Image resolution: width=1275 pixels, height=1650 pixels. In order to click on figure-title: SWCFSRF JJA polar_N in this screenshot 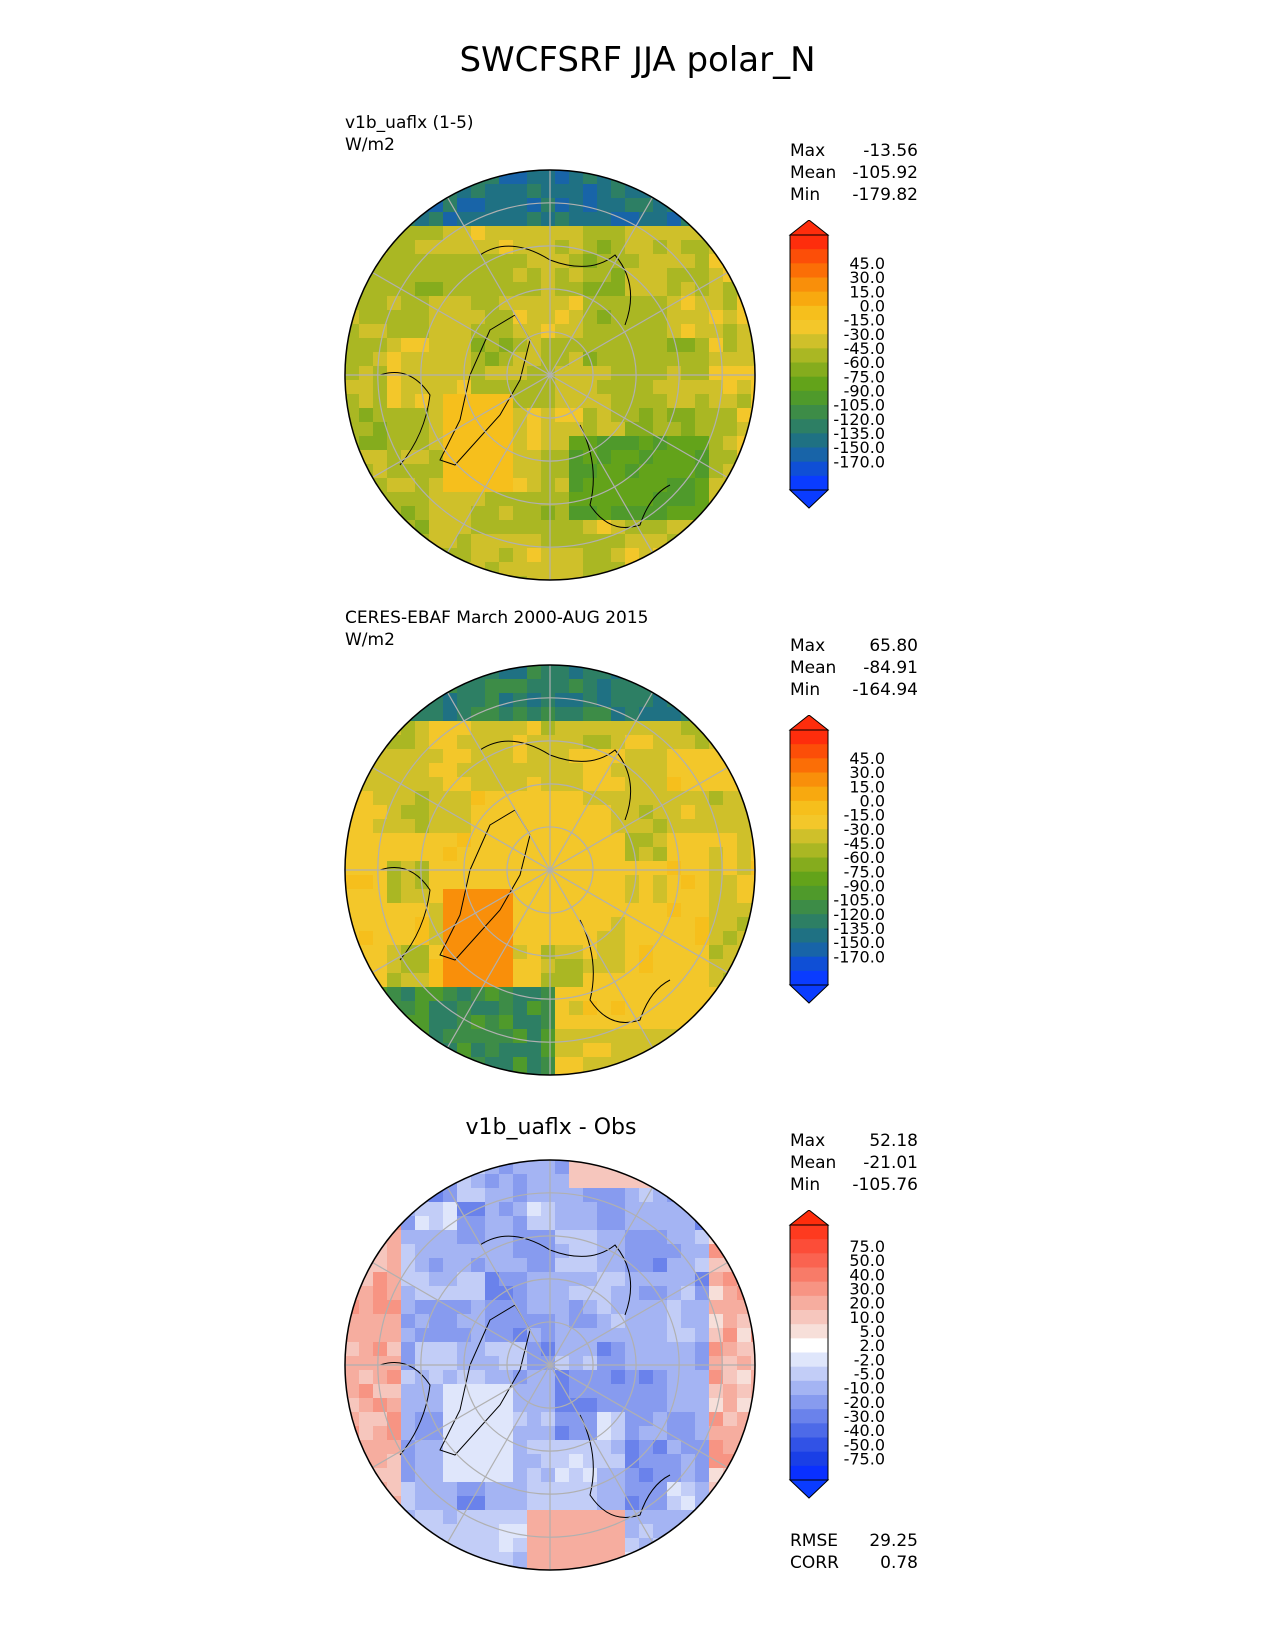, I will do `click(637, 60)`.